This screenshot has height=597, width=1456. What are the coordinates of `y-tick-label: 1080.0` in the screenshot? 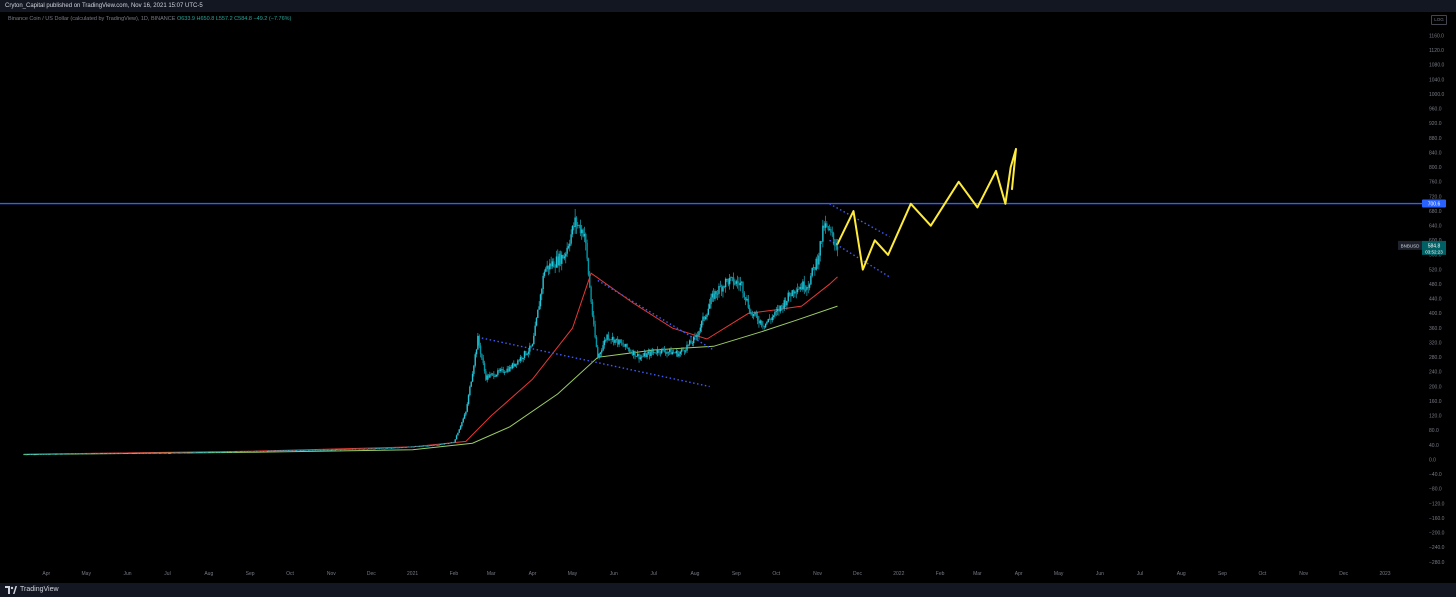 It's located at (1437, 66).